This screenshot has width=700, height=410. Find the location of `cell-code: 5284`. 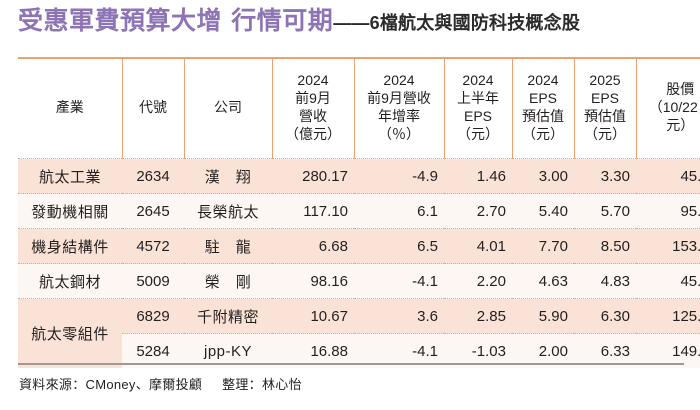

cell-code: 5284 is located at coordinates (153, 350).